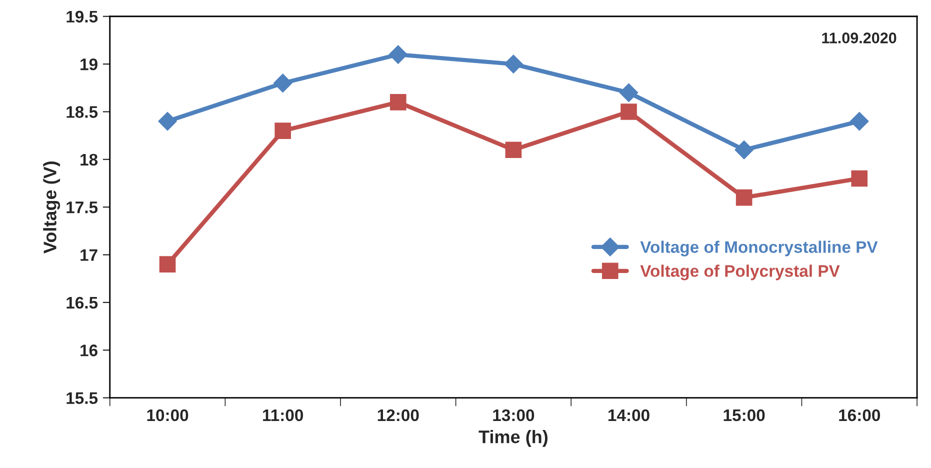  What do you see at coordinates (89, 255) in the screenshot?
I see `y-tick-label: 17` at bounding box center [89, 255].